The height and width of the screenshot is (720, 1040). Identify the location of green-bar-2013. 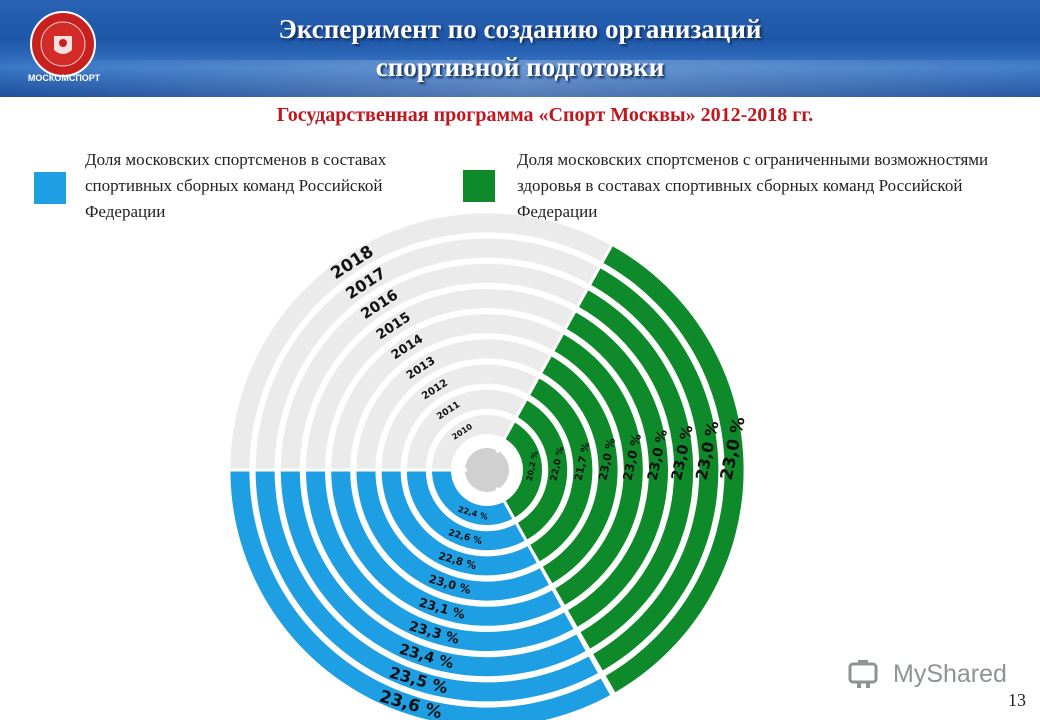
(579, 469).